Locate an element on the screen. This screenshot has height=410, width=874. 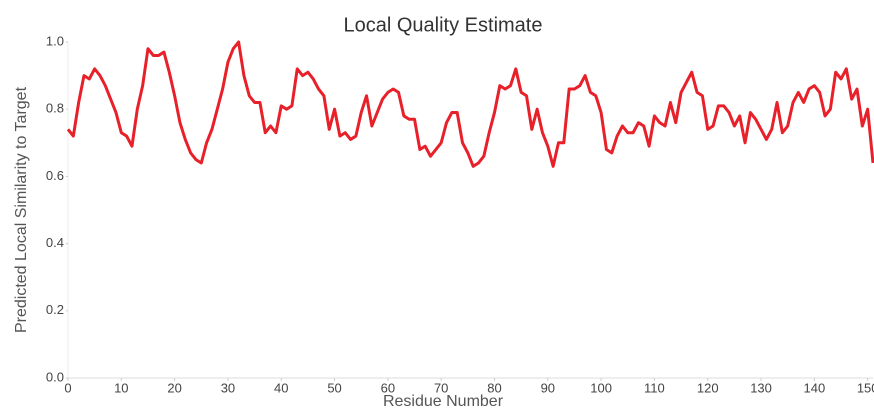
x-tick-label: 40 is located at coordinates (281, 387).